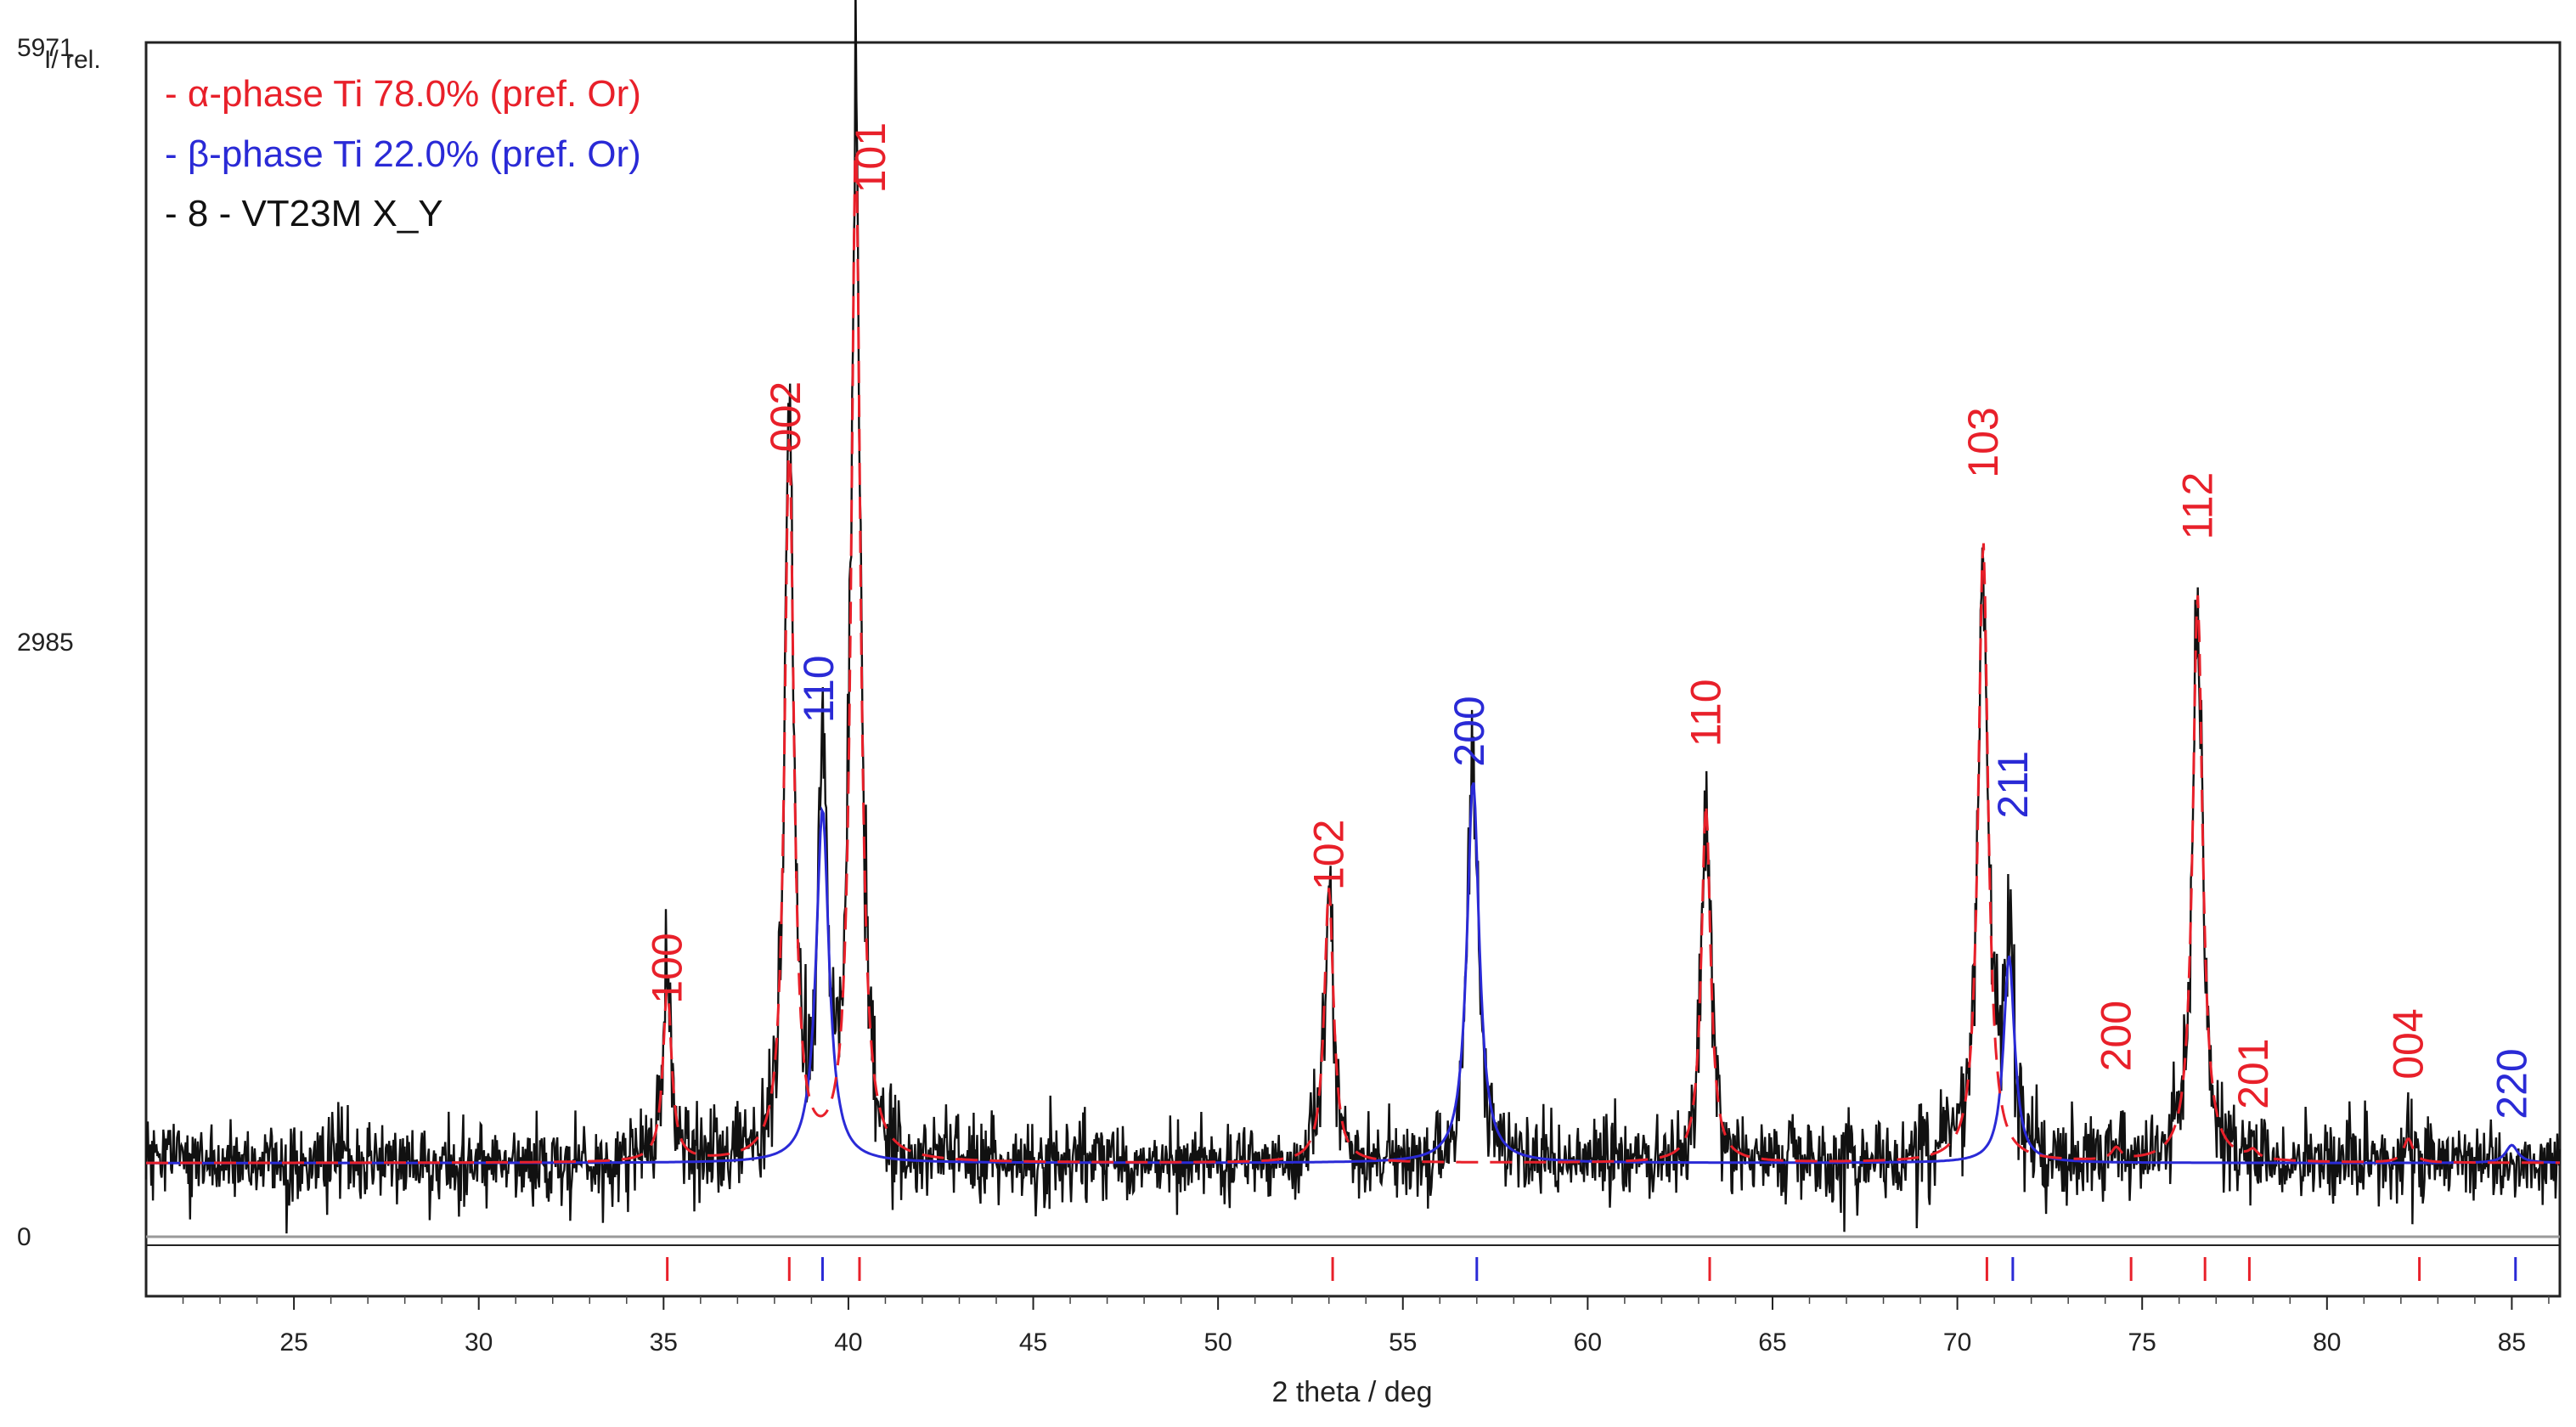 The width and height of the screenshot is (2576, 1427). Describe the element at coordinates (1351, 1392) in the screenshot. I see `x-axis-title: 2 theta / deg` at that location.